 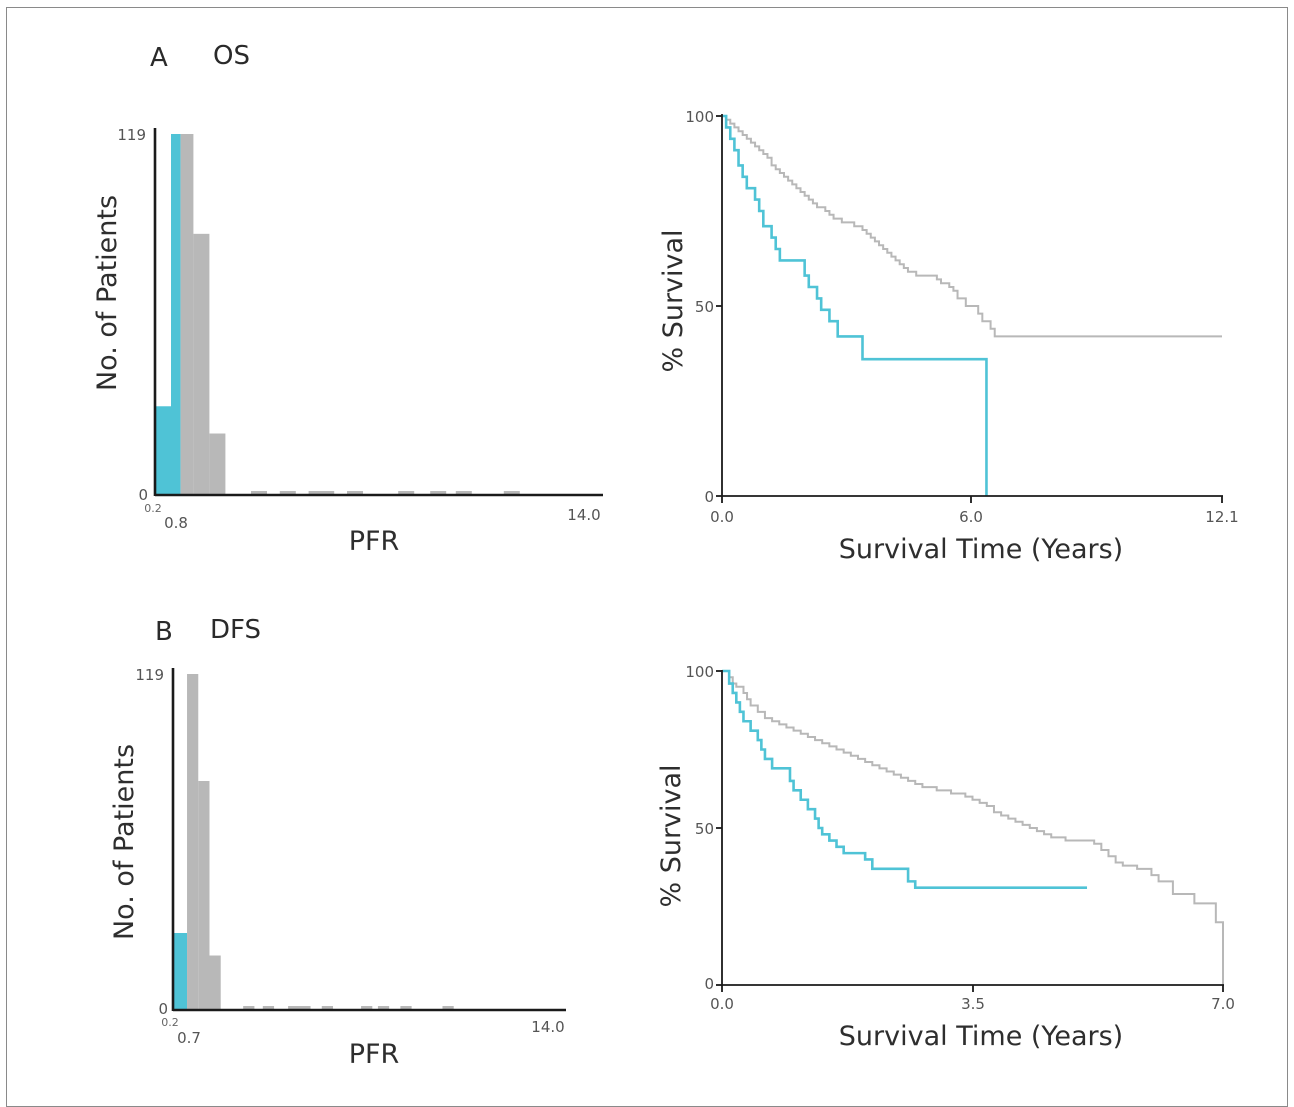 I want to click on panel-b-title: DFS, so click(x=235, y=630).